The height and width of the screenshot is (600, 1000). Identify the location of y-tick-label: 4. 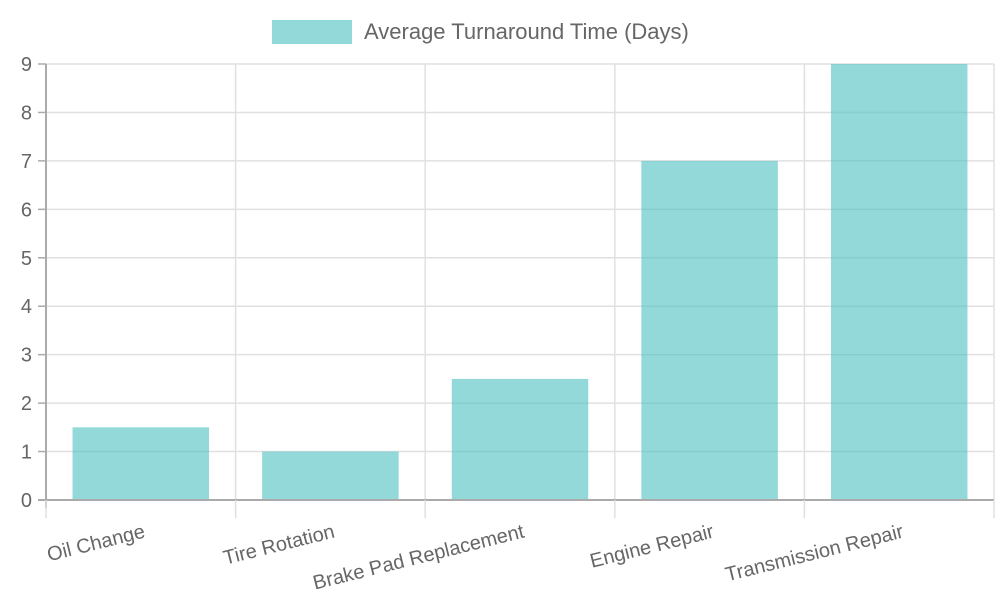
(26, 307).